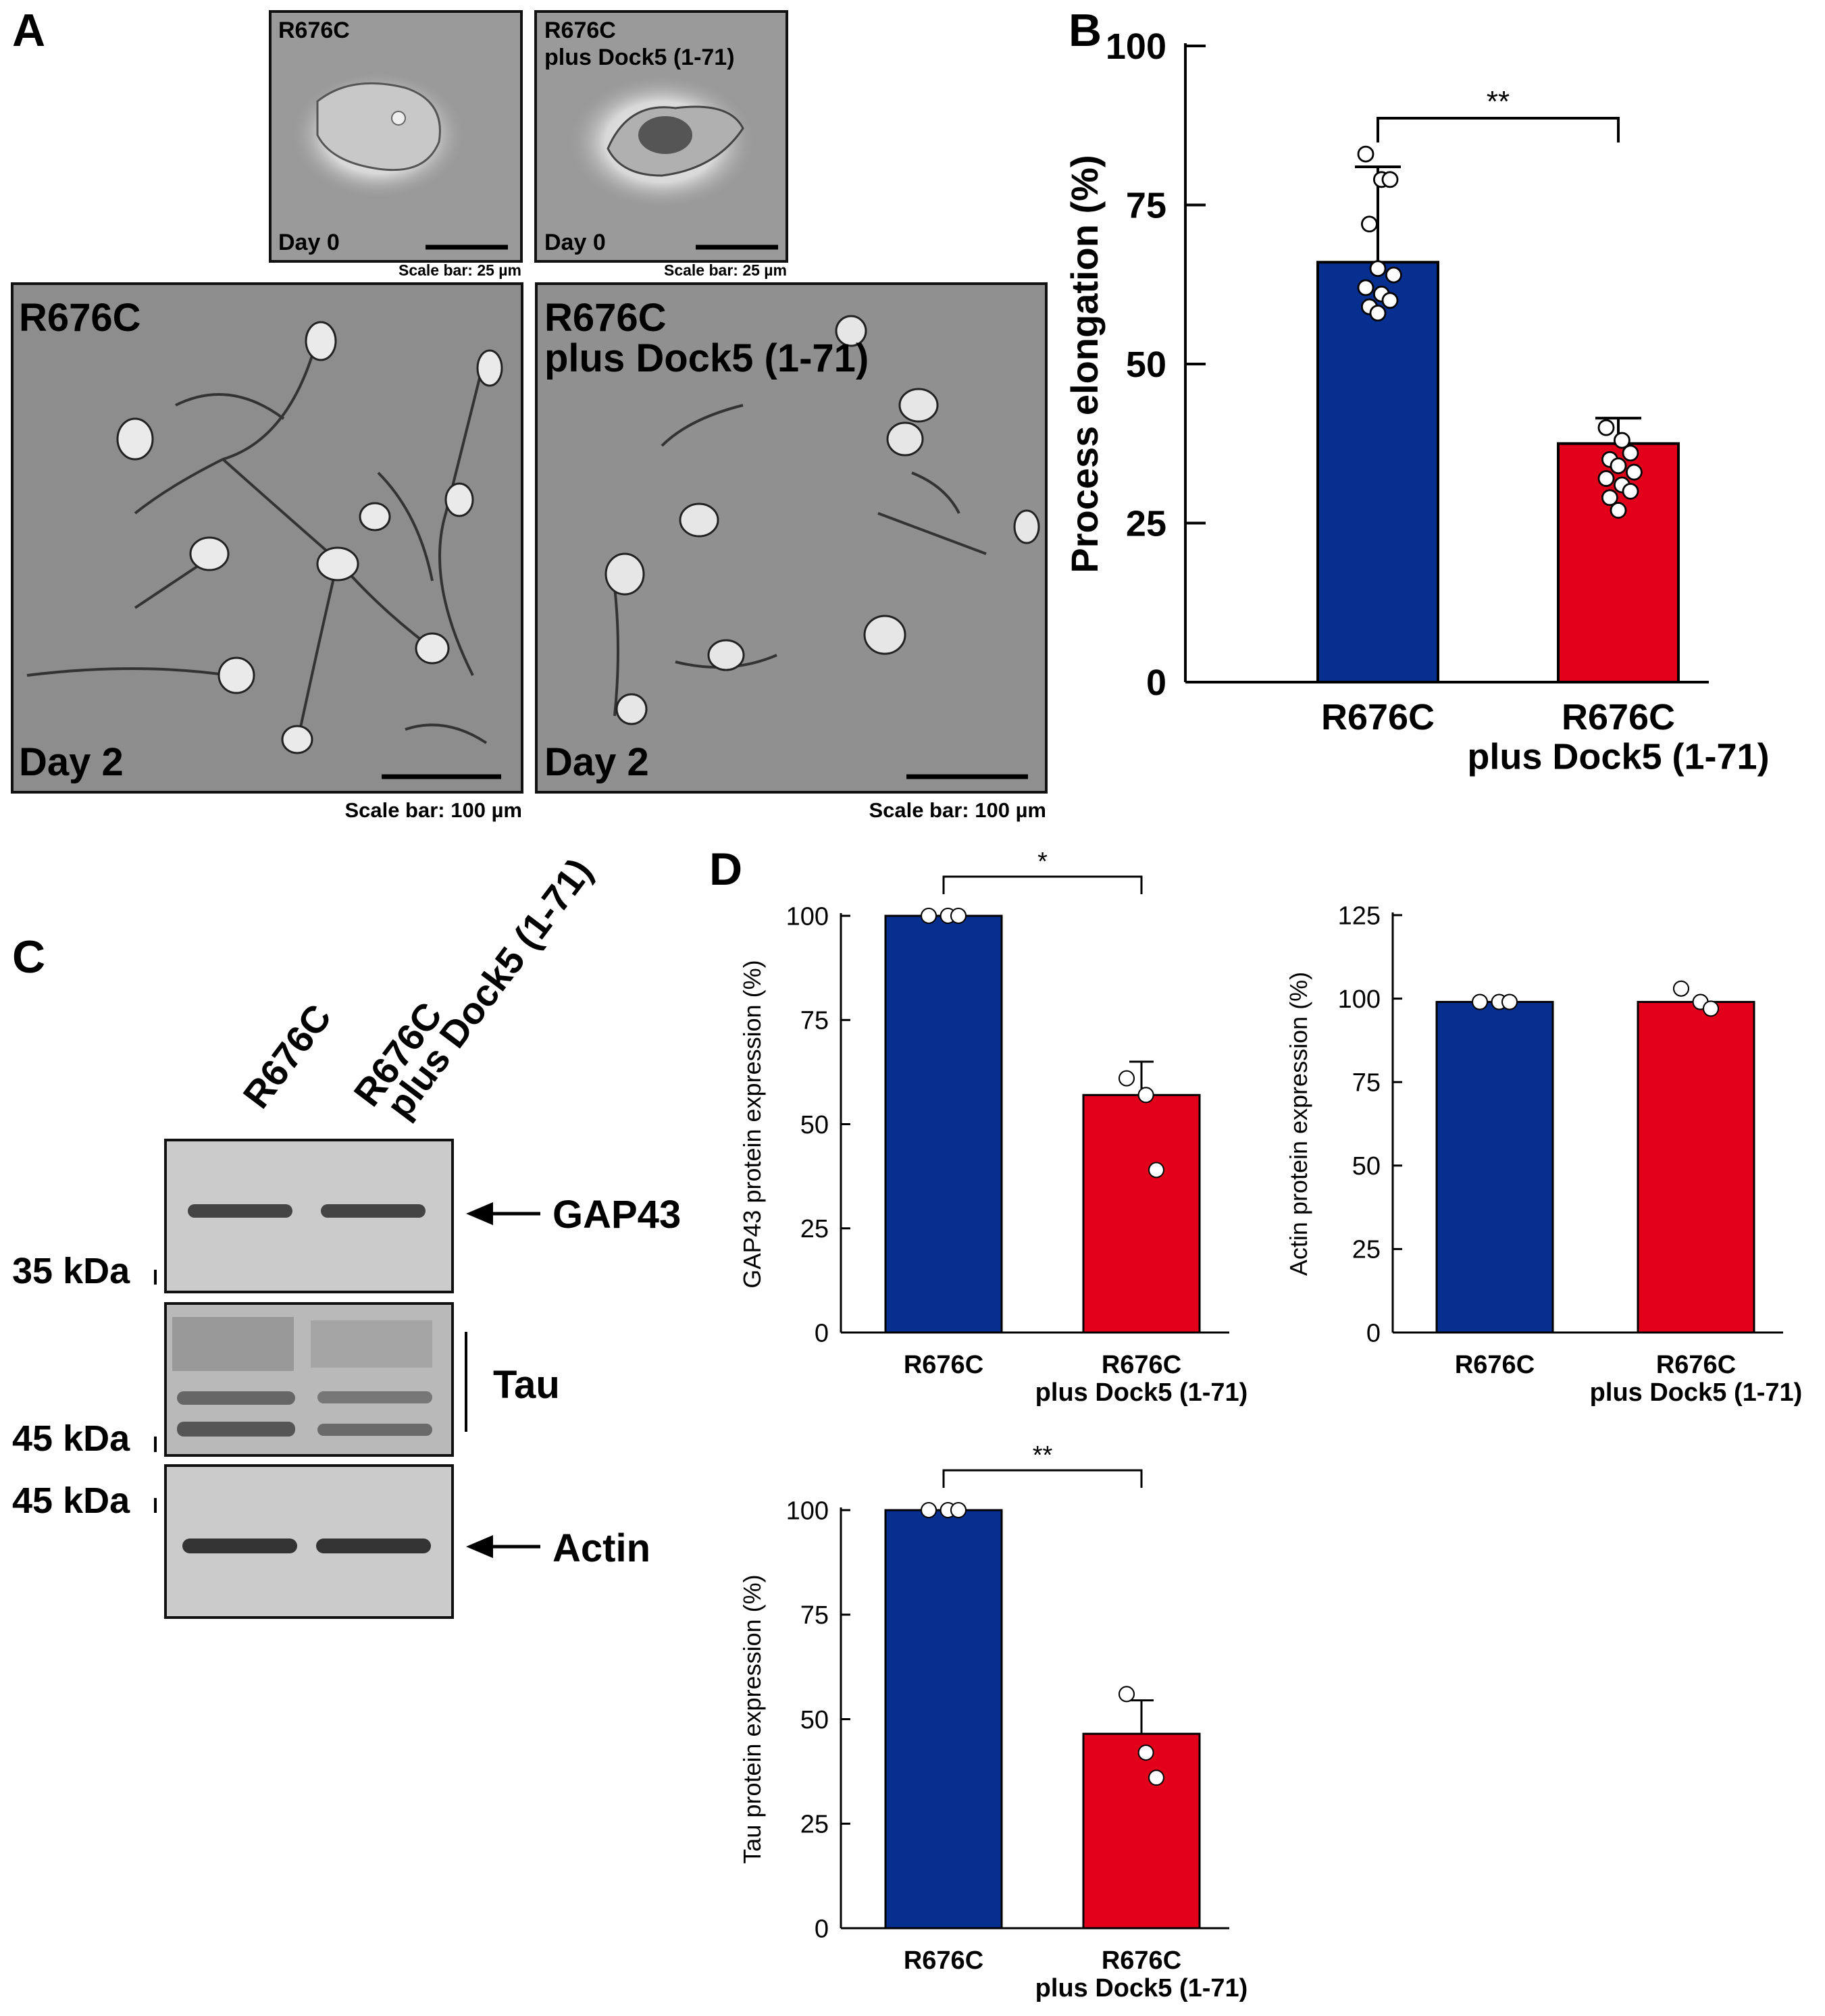 This screenshot has height=2016, width=1825. What do you see at coordinates (309, 1216) in the screenshot?
I see `blot-gap43` at bounding box center [309, 1216].